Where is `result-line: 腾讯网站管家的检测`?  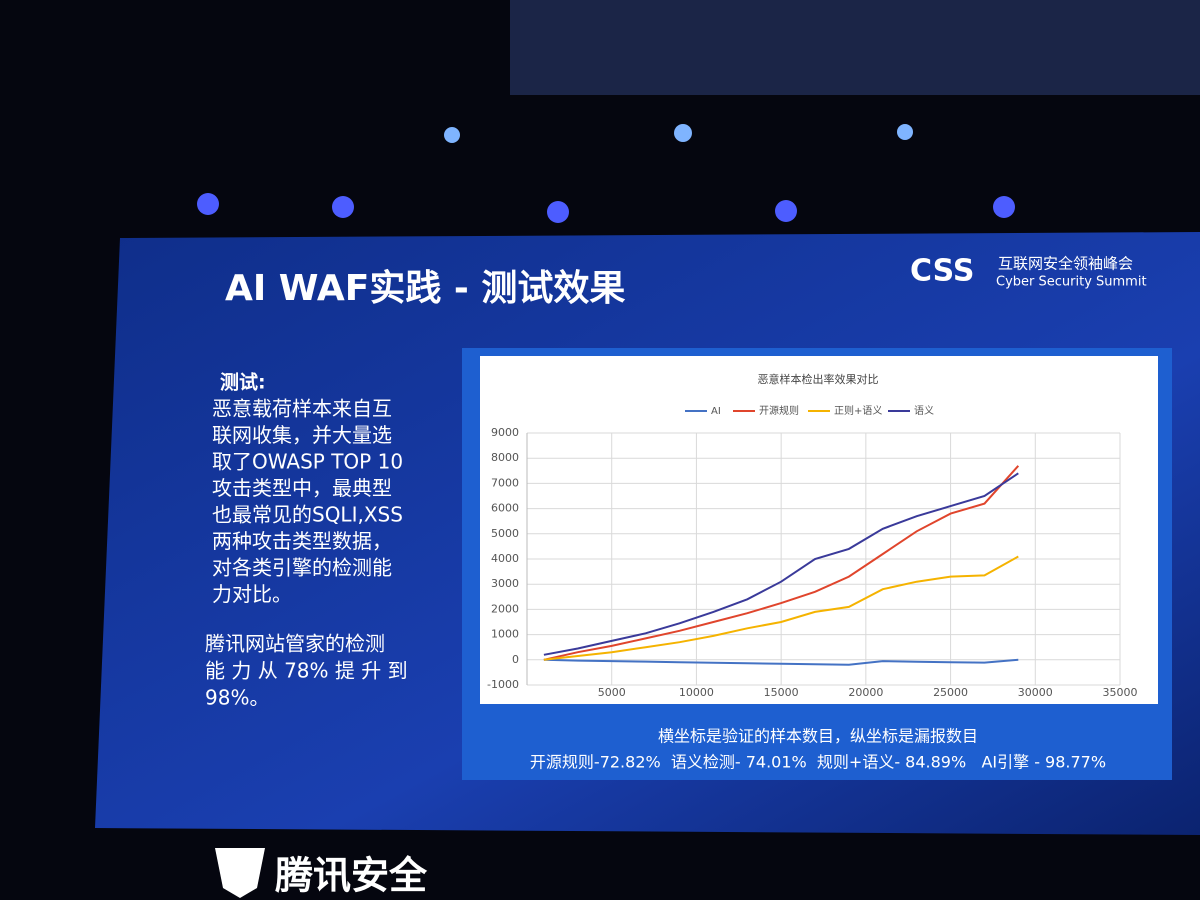
result-line: 腾讯网站管家的检测 is located at coordinates (295, 644).